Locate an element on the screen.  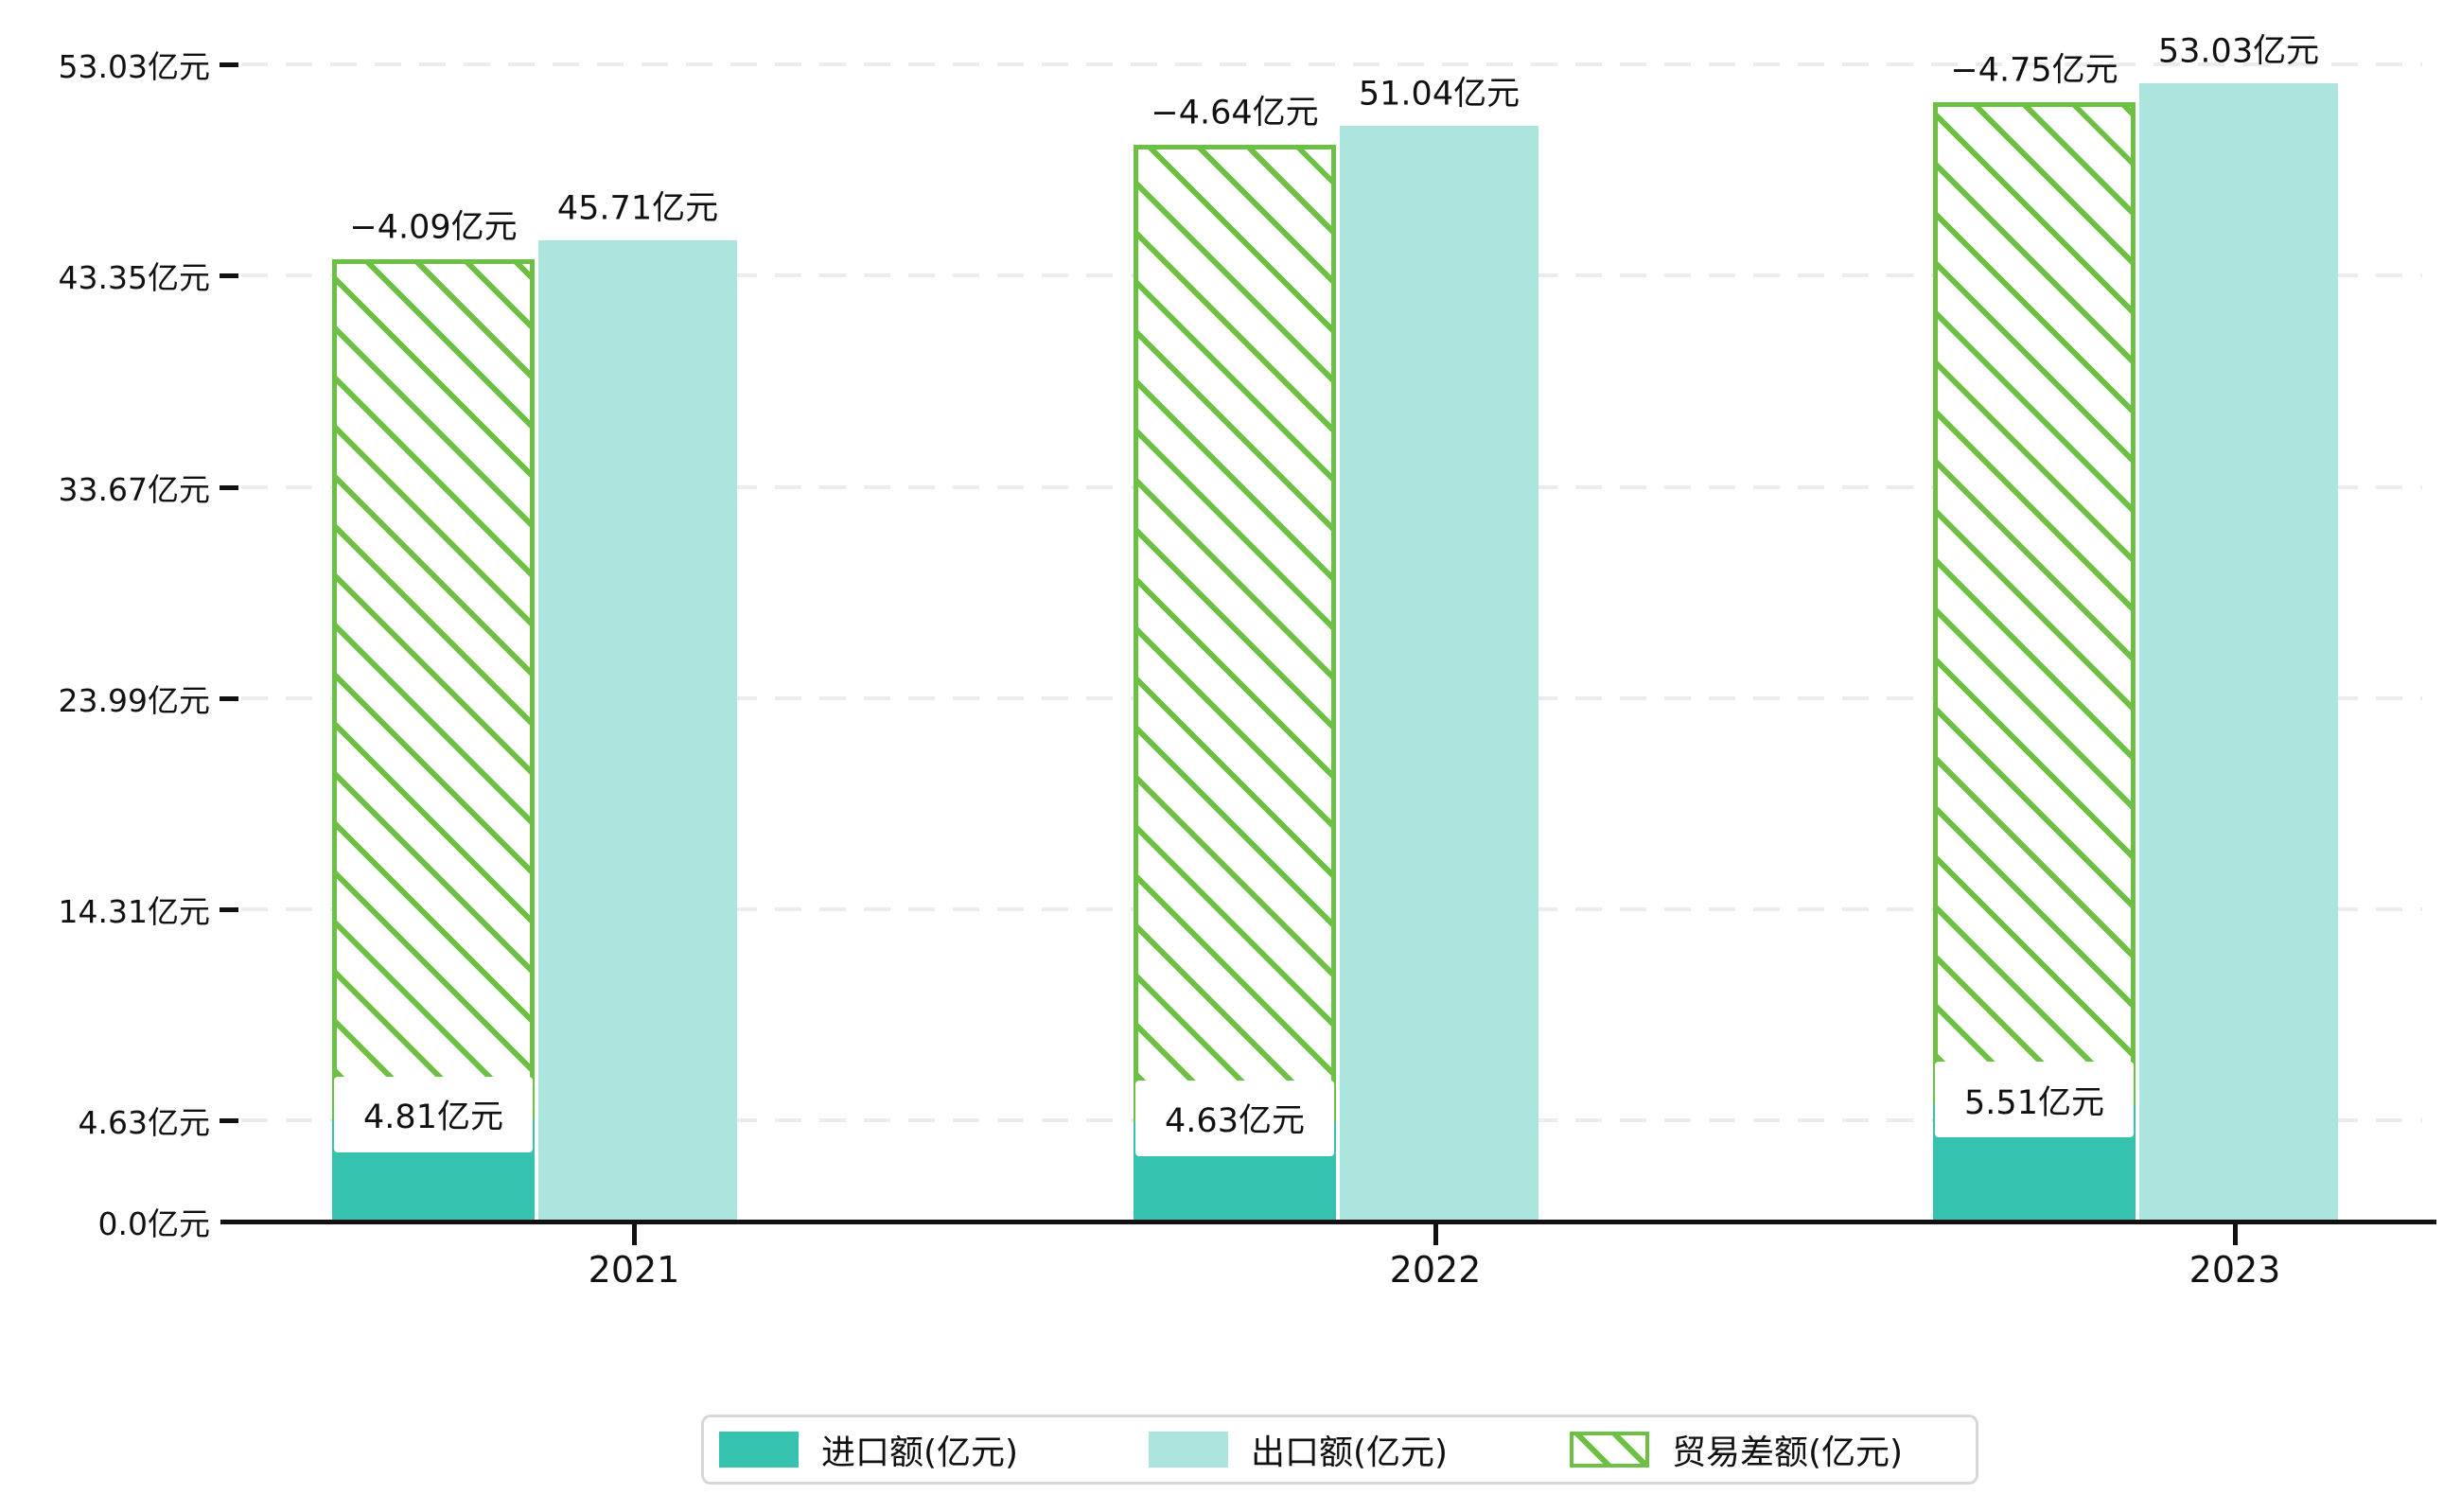
x-axis-line is located at coordinates (1328, 1222).